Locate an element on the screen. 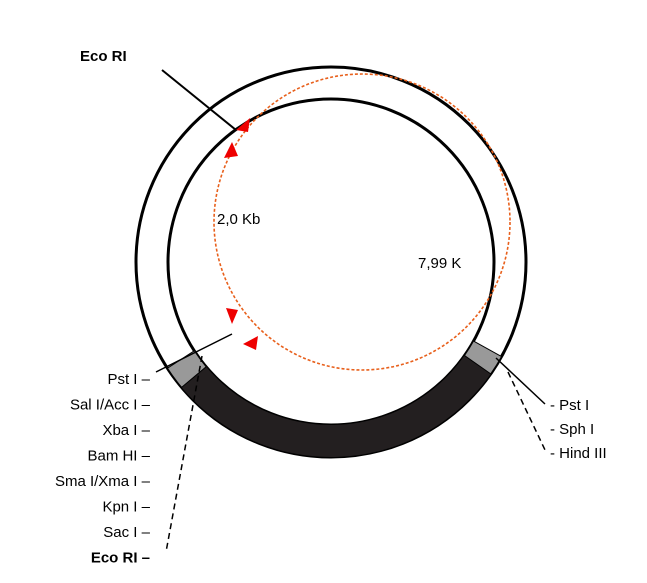 The image size is (647, 583). site-label: Pst I – is located at coordinates (128, 379).